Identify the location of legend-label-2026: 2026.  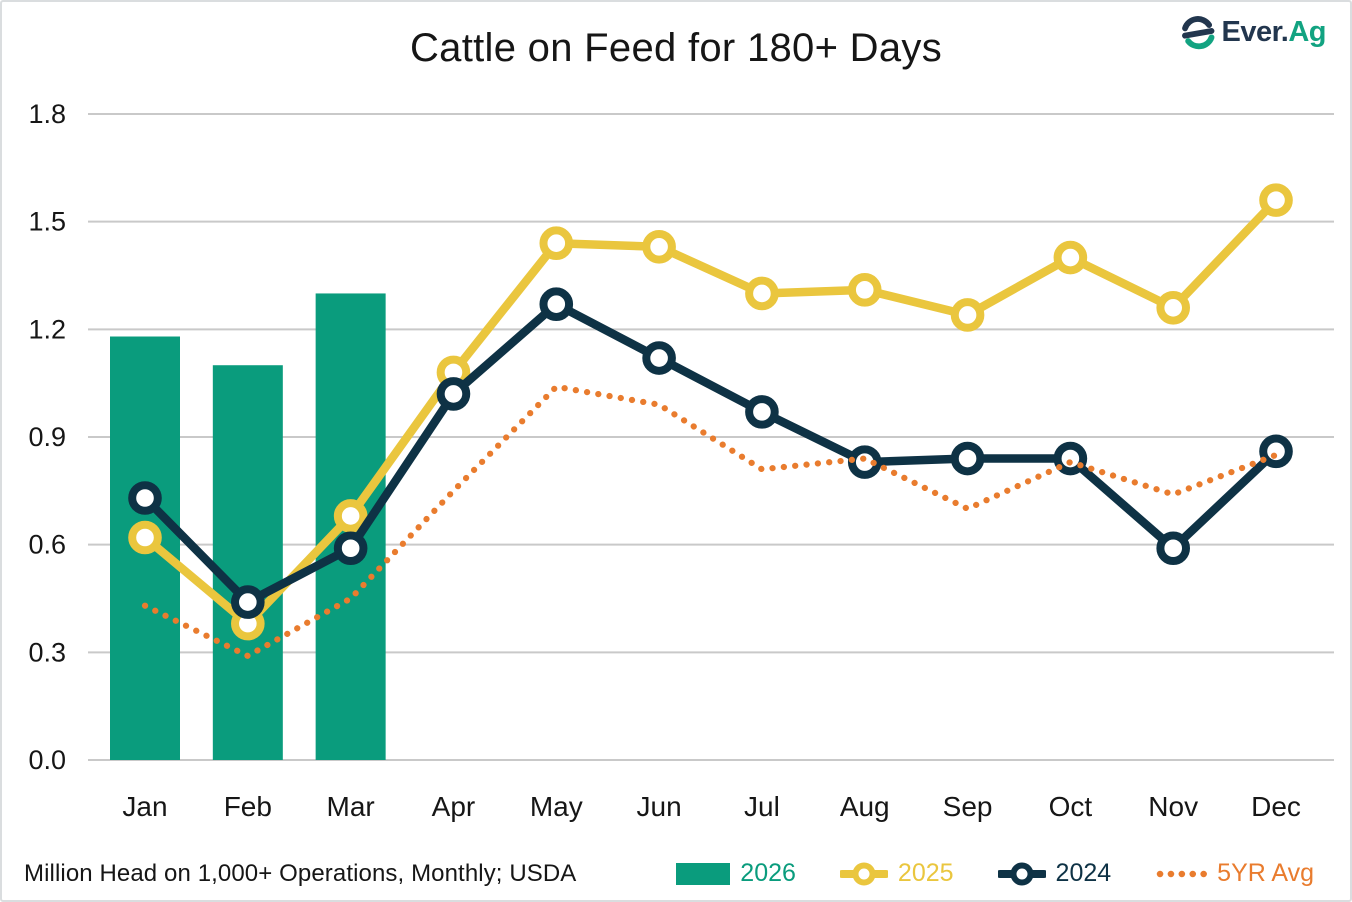
(768, 873).